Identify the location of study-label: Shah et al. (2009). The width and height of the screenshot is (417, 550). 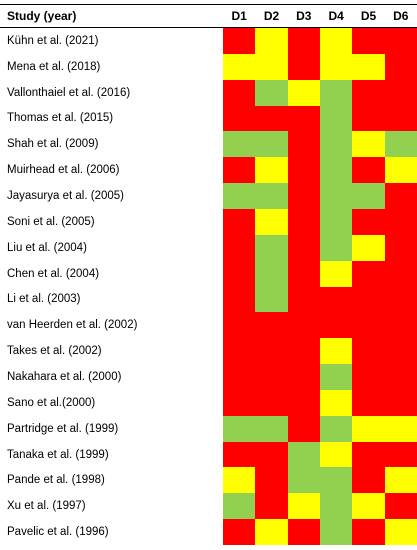
(53, 144).